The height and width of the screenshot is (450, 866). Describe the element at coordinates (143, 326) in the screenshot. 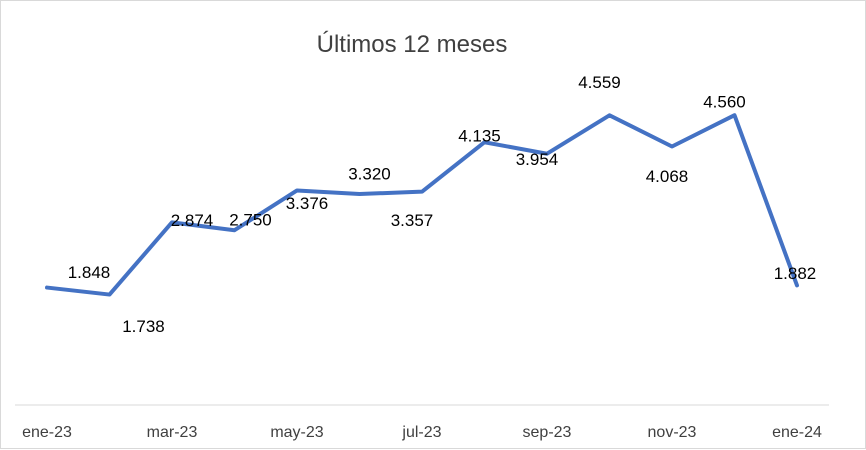

I see `data-label: 1.738` at that location.